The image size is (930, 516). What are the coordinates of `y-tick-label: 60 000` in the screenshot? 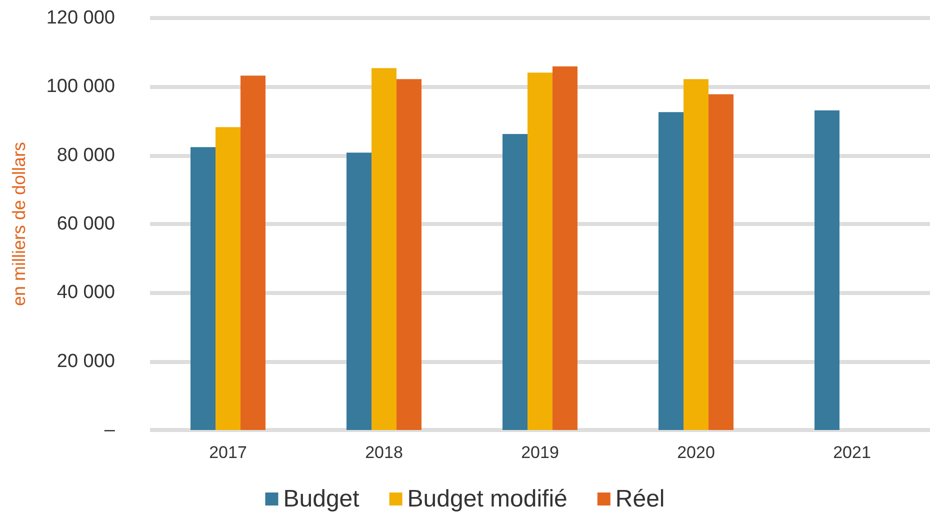 It's located at (85, 224).